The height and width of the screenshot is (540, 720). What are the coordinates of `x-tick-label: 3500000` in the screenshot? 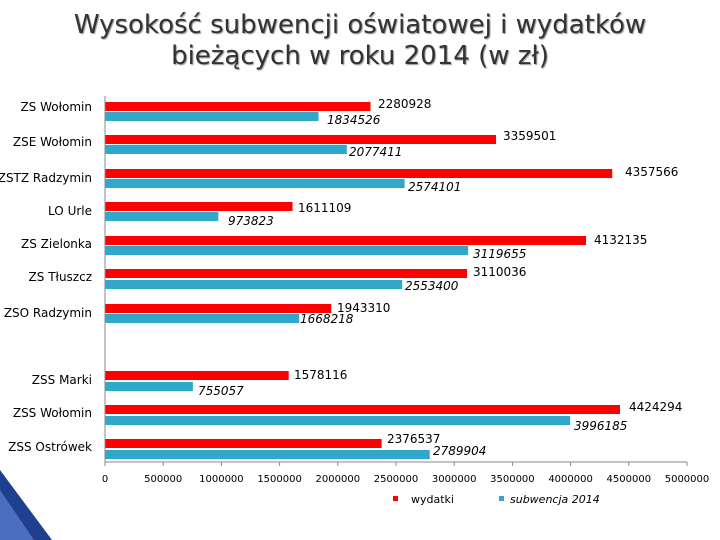 It's located at (512, 479).